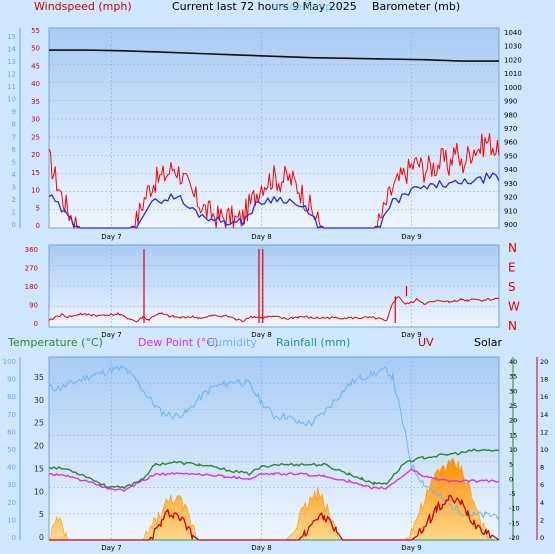 This screenshot has height=554, width=555. I want to click on mb-tick-label: 1010, so click(513, 74).